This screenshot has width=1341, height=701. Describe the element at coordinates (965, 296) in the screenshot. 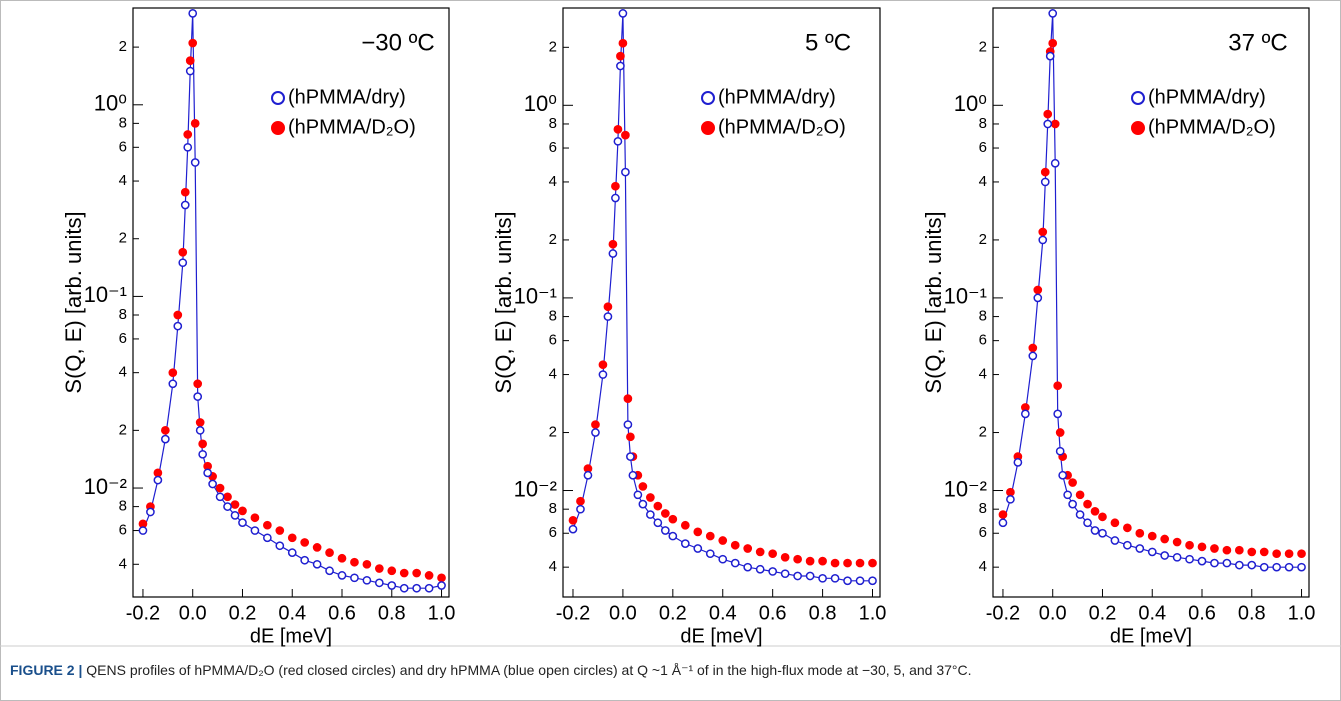

I see `y-tick-label: 10⁻¹` at that location.